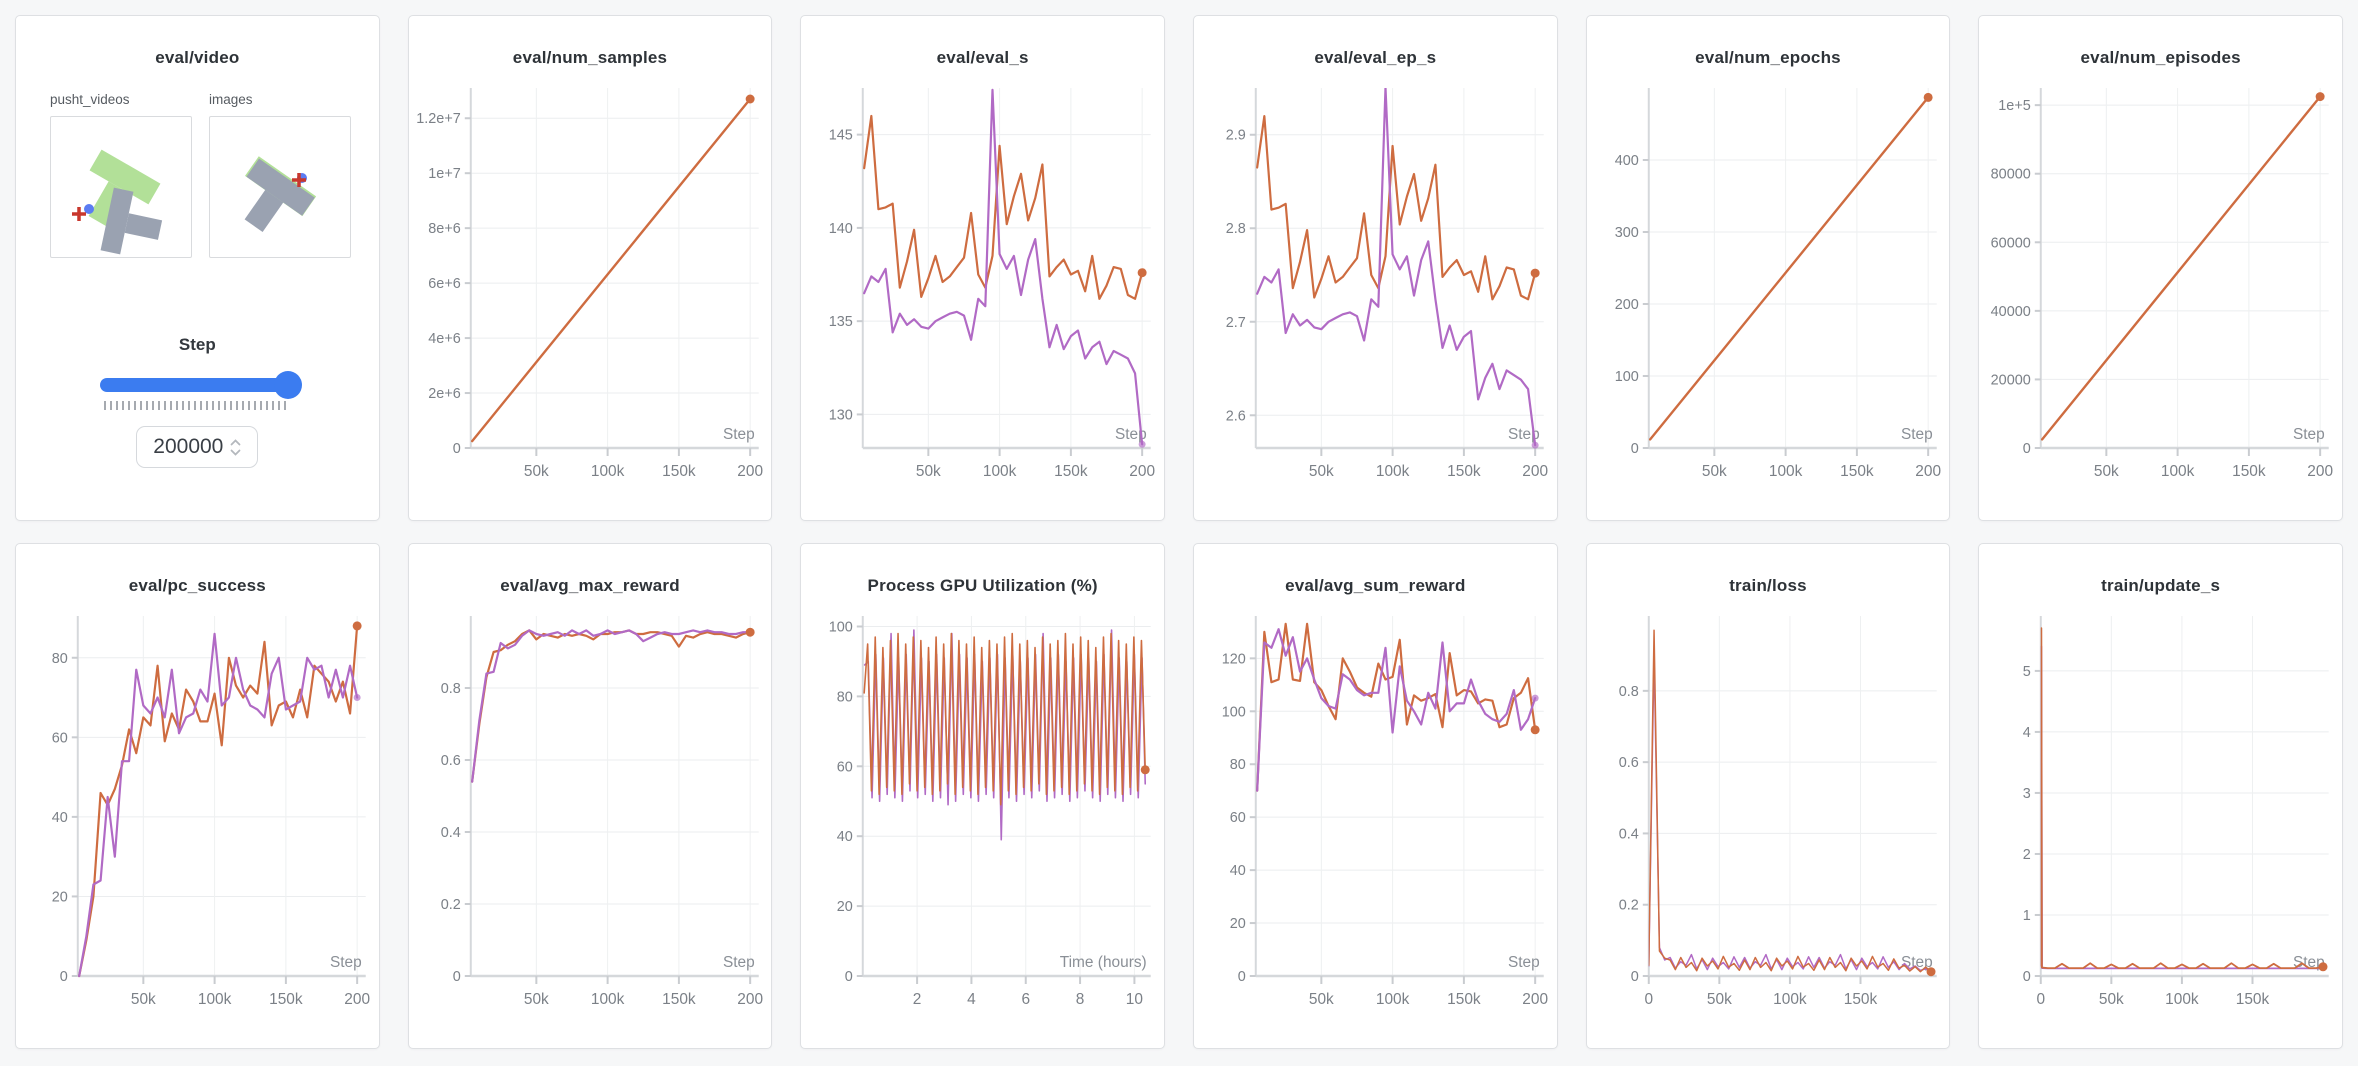  What do you see at coordinates (197, 816) in the screenshot?
I see `line-chart: 0 20 40 60 80 50k 100k 150k 200 Step` at bounding box center [197, 816].